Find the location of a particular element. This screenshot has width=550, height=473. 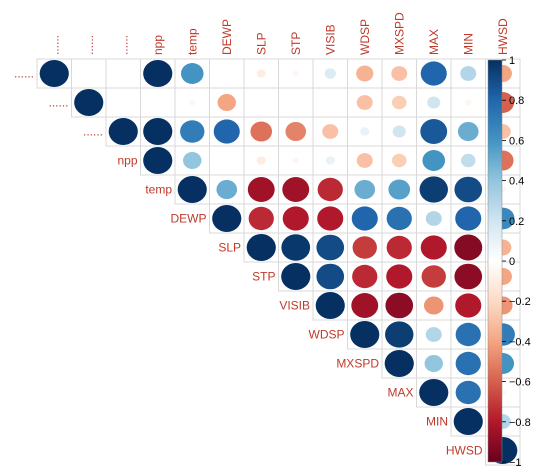

row-label: npp is located at coordinates (127, 161).